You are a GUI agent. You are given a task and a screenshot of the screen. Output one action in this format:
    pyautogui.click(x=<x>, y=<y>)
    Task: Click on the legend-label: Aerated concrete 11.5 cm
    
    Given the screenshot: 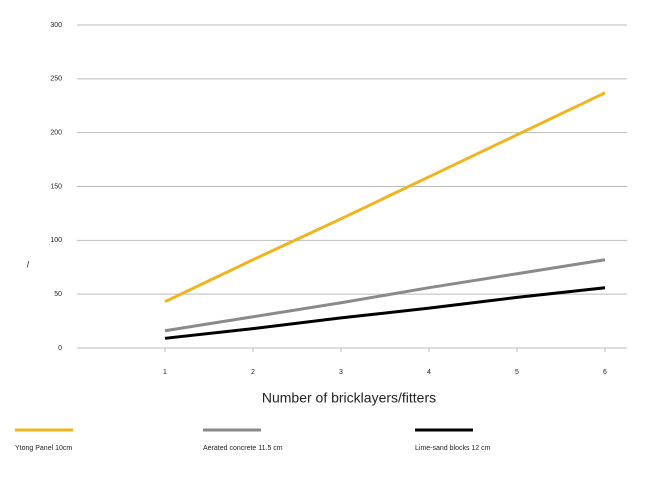 What is the action you would take?
    pyautogui.click(x=243, y=448)
    